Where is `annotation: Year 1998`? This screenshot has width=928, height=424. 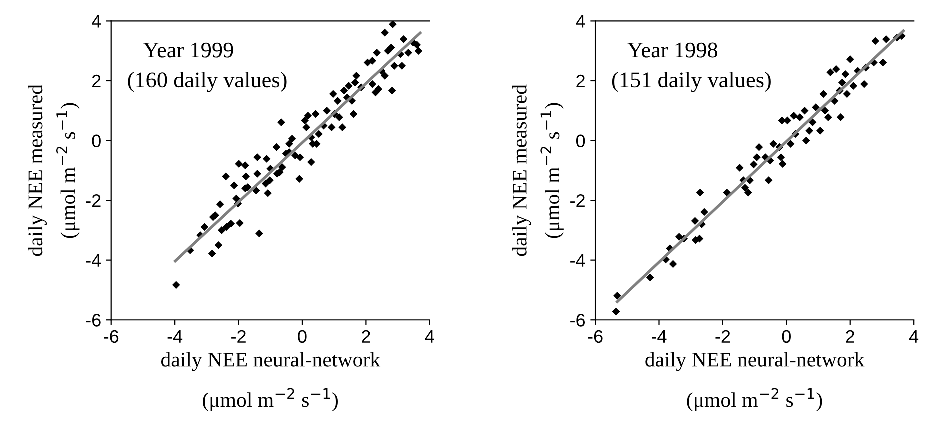
annotation: Year 1998 is located at coordinates (673, 50).